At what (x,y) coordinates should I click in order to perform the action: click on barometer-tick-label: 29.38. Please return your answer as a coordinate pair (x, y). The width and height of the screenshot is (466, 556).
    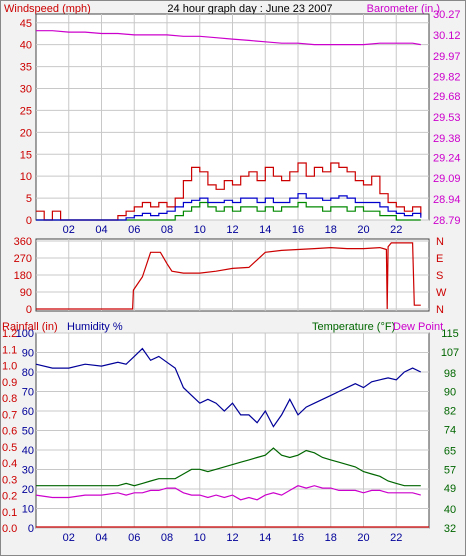
    Looking at the image, I should click on (447, 139).